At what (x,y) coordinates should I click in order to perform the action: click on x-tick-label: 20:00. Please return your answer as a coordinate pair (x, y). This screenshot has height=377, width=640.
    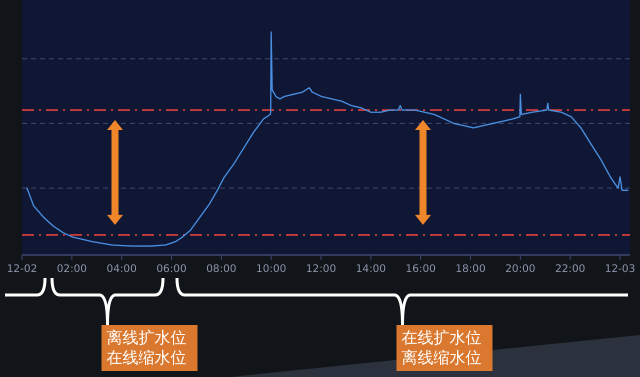
    Looking at the image, I should click on (520, 269).